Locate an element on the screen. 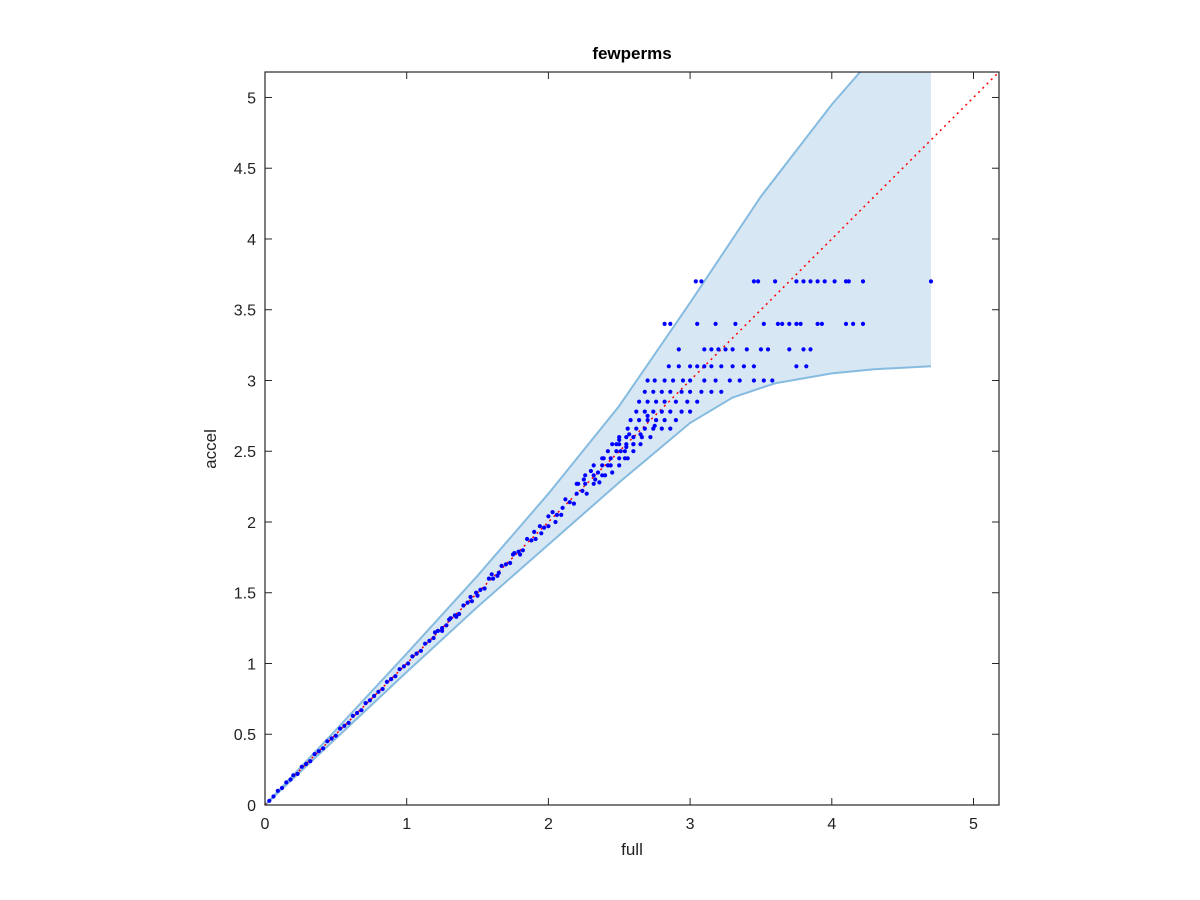 This screenshot has height=900, width=1200. chart-title: fewperms is located at coordinates (631, 53).